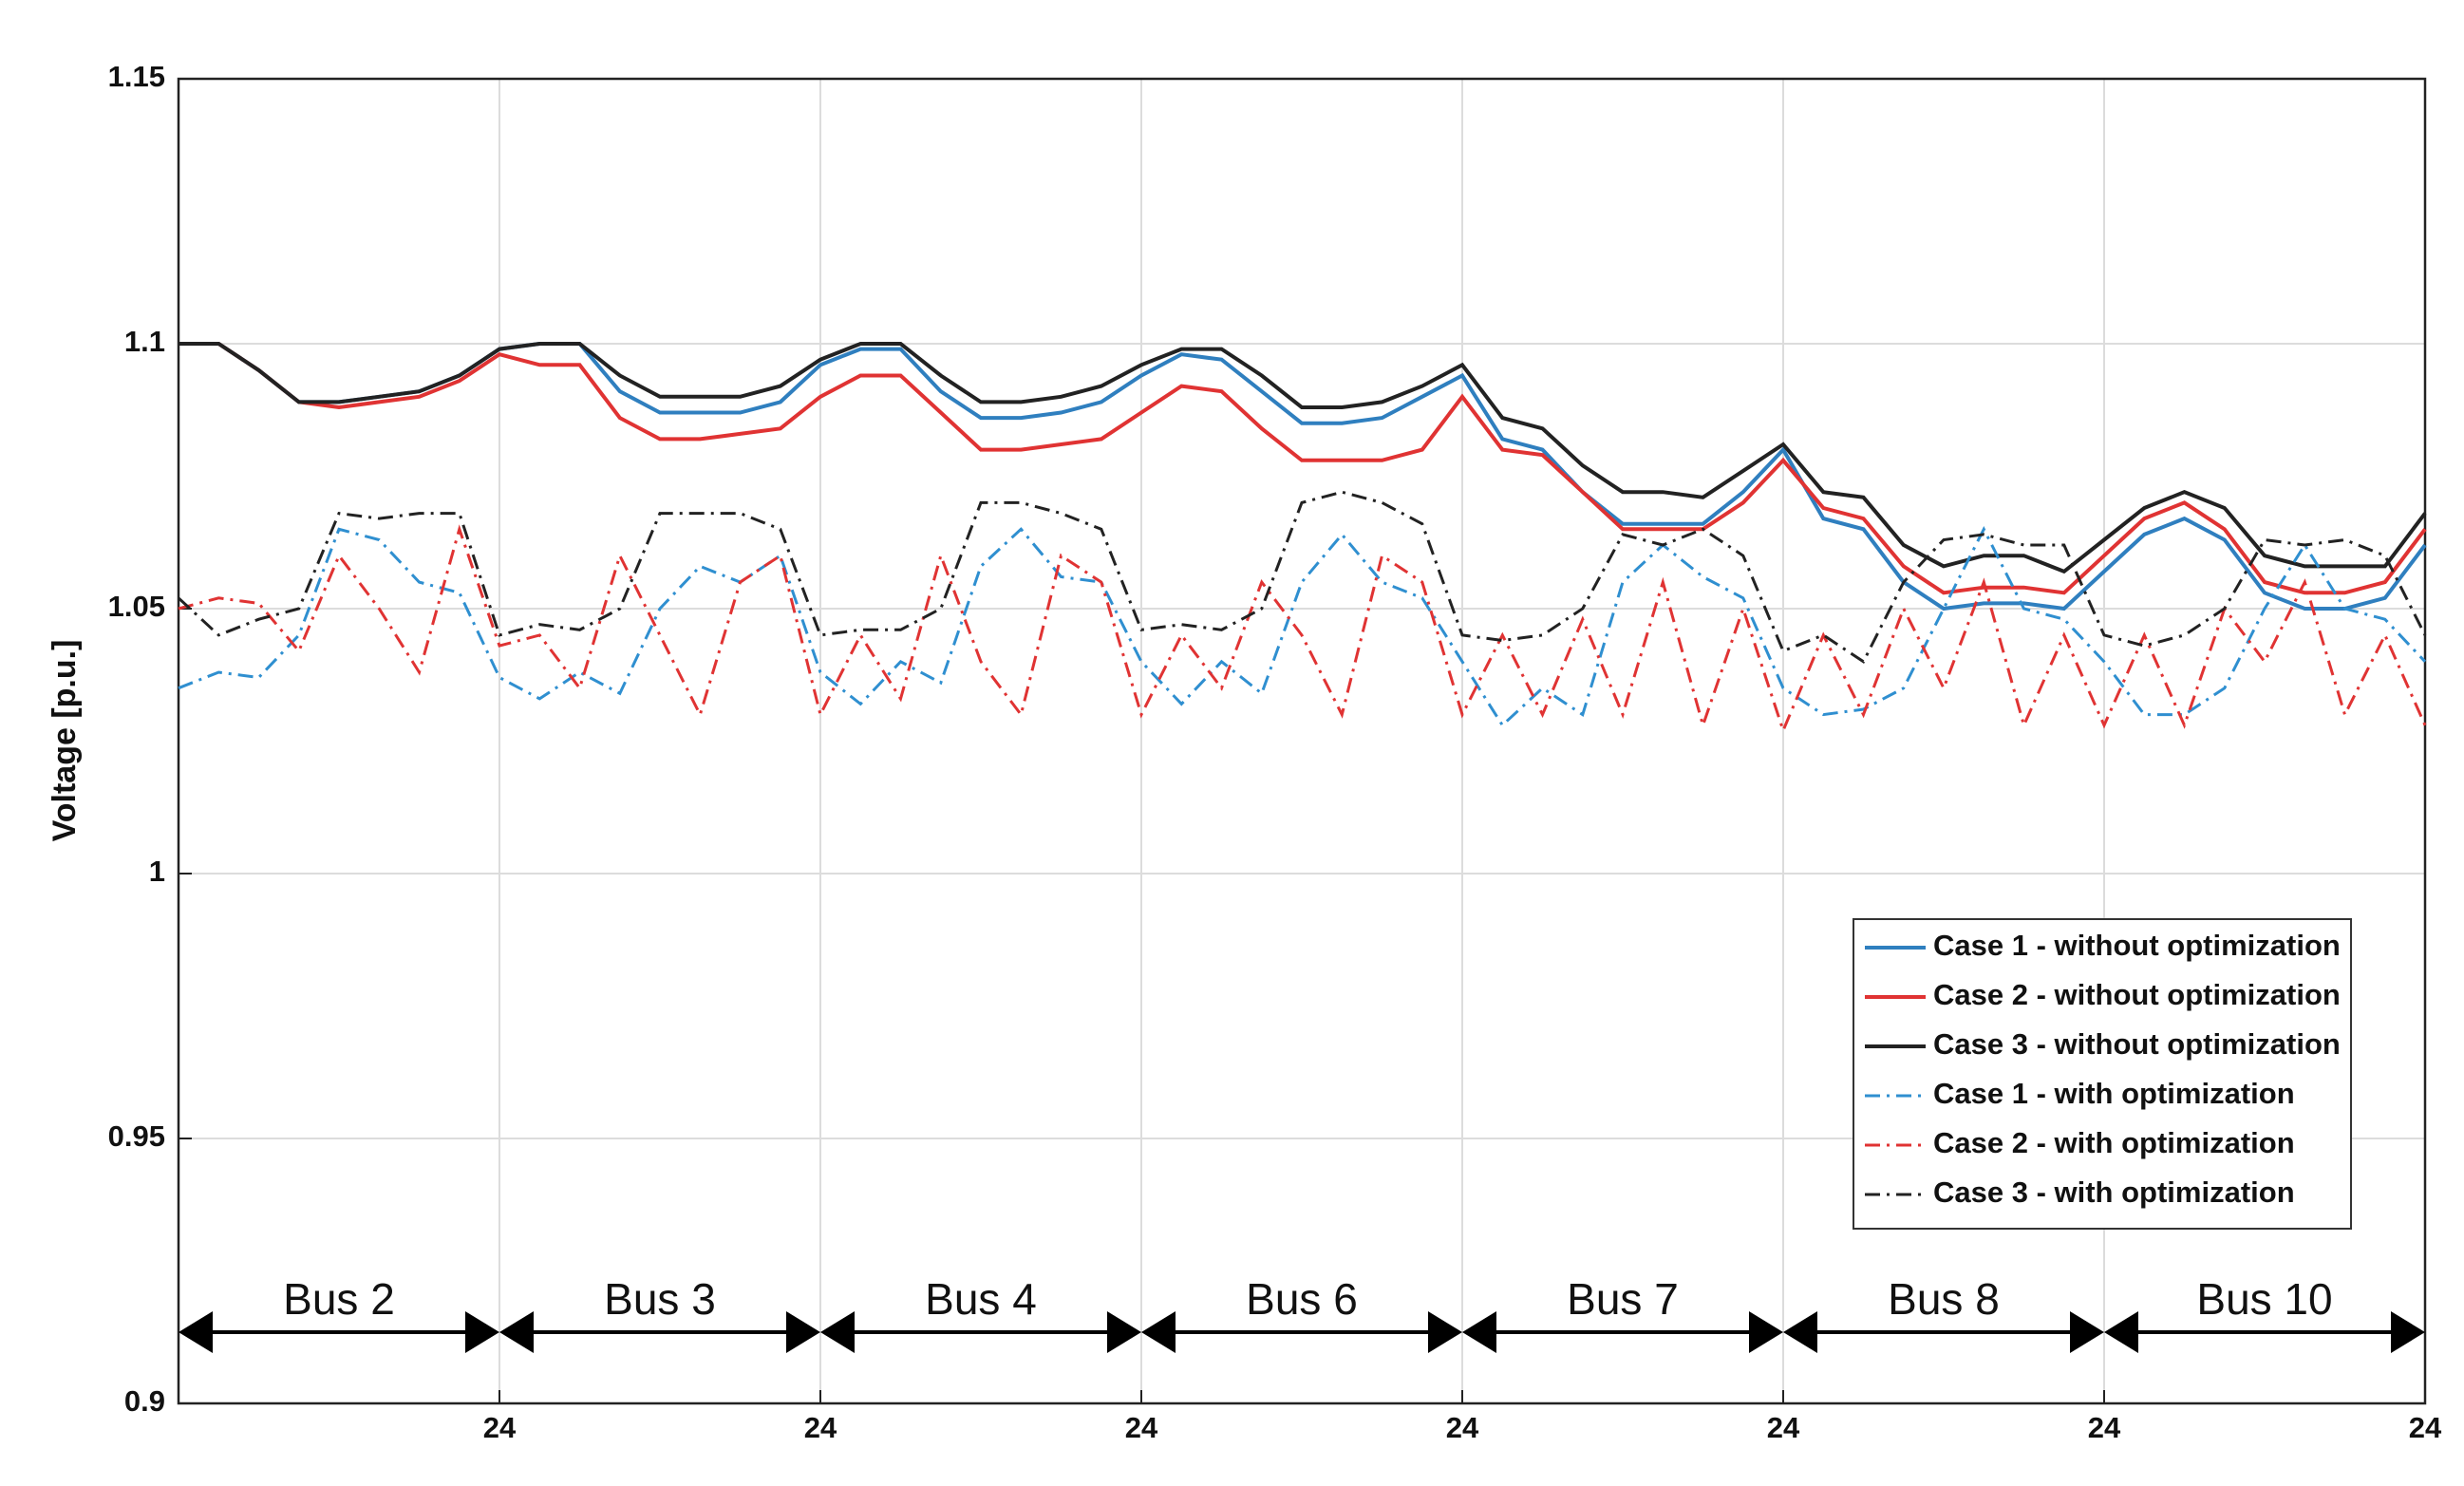 This screenshot has height=1486, width=2464. What do you see at coordinates (144, 342) in the screenshot?
I see `y-tick-label: 1.1` at bounding box center [144, 342].